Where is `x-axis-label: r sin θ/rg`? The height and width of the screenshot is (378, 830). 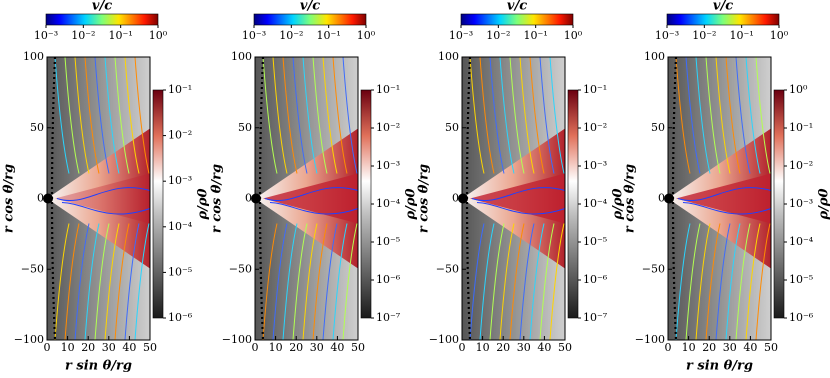
x-axis-label: r sin θ/rg is located at coordinates (98, 366).